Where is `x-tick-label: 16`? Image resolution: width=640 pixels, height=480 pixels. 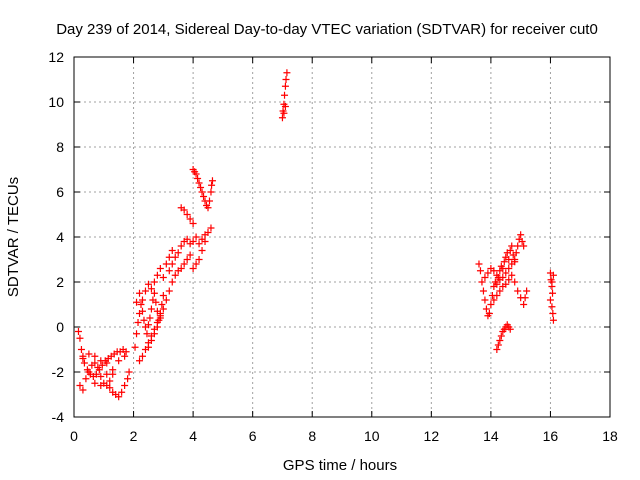 x-tick-label: 16 is located at coordinates (551, 436).